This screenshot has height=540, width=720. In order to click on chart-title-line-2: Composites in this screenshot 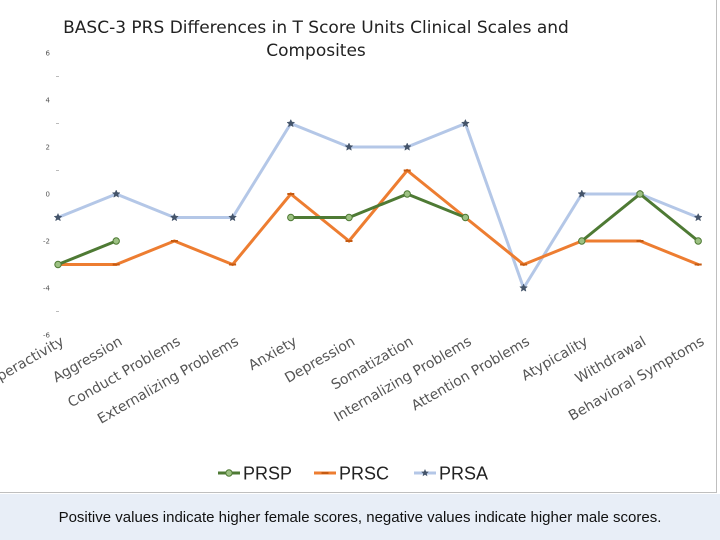, I will do `click(316, 51)`.